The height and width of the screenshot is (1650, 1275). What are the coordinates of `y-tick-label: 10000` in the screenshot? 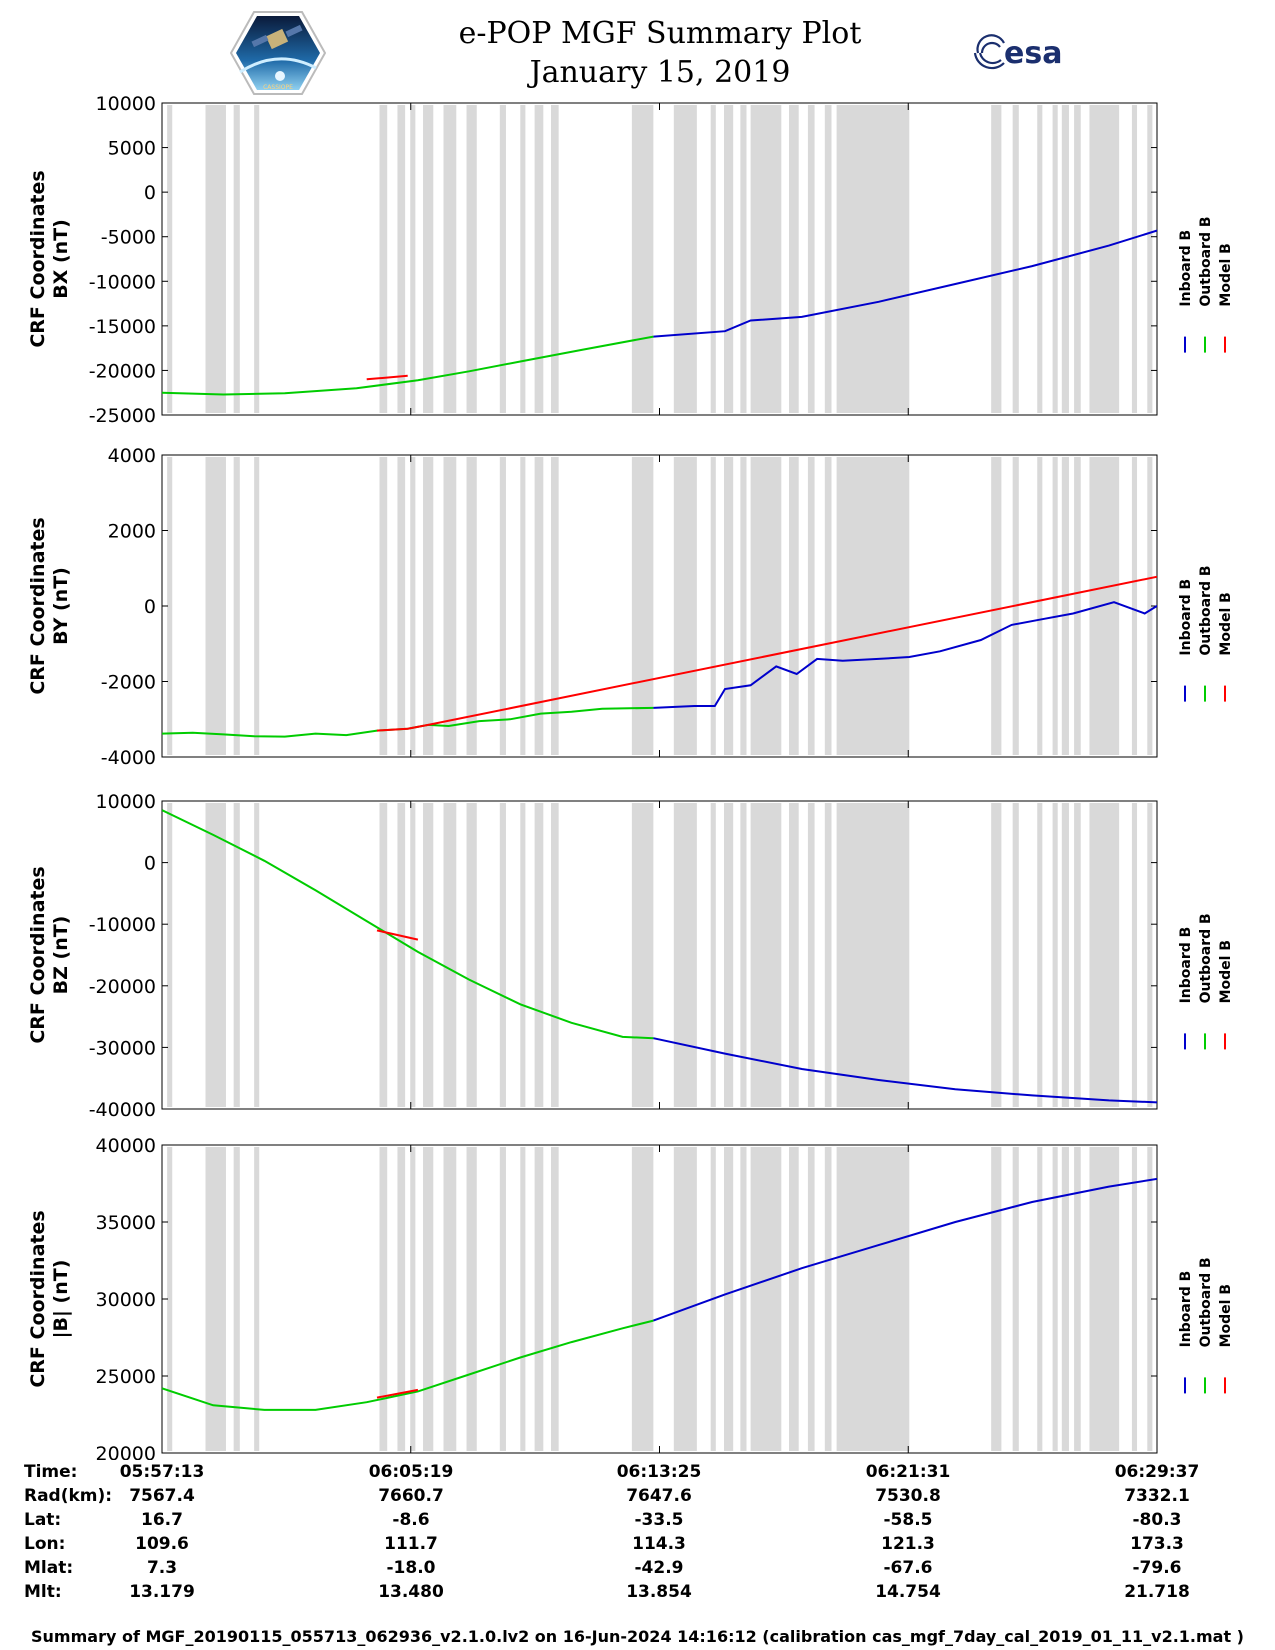 It's located at (126, 802).